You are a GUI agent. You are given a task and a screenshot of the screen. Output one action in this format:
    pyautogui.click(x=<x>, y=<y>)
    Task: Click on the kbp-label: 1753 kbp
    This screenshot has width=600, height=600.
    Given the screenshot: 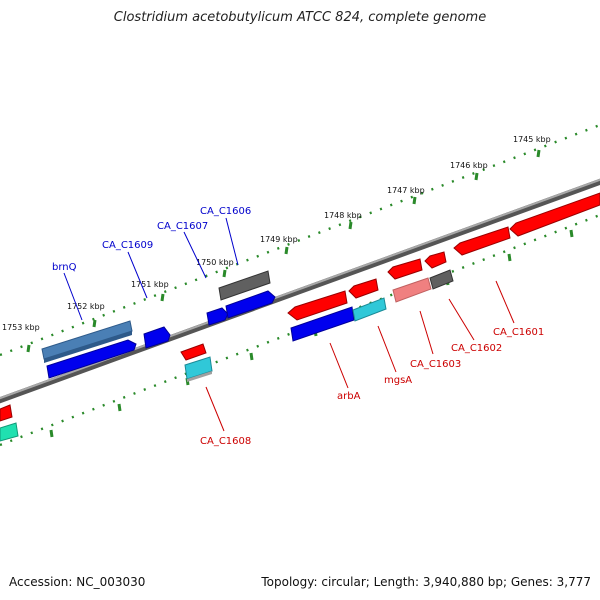 What is the action you would take?
    pyautogui.click(x=21, y=327)
    